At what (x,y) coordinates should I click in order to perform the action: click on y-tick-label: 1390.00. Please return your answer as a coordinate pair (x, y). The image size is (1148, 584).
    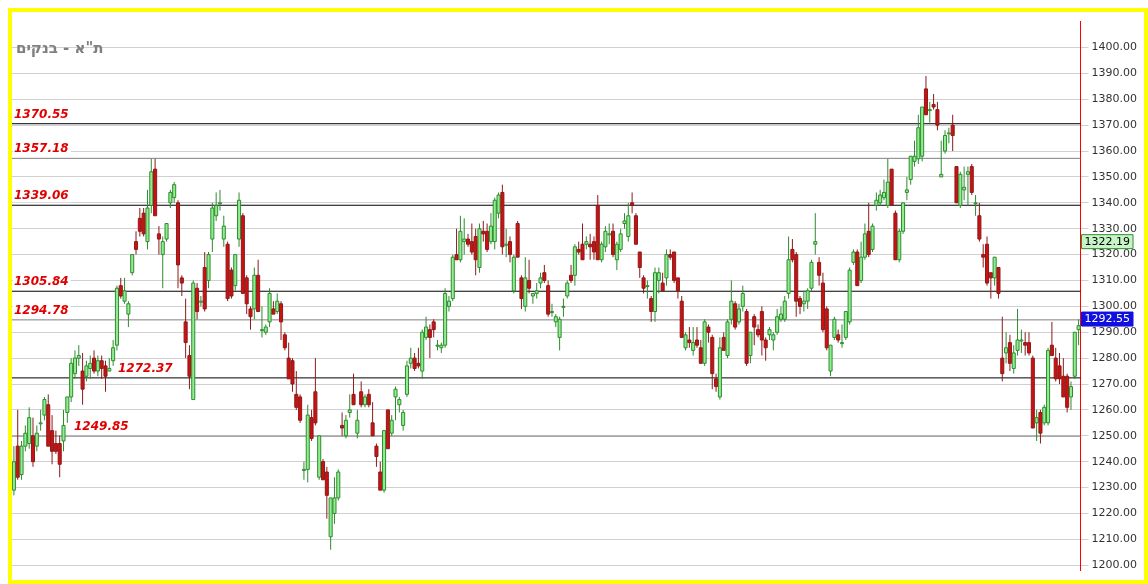
    Looking at the image, I should click on (1114, 73).